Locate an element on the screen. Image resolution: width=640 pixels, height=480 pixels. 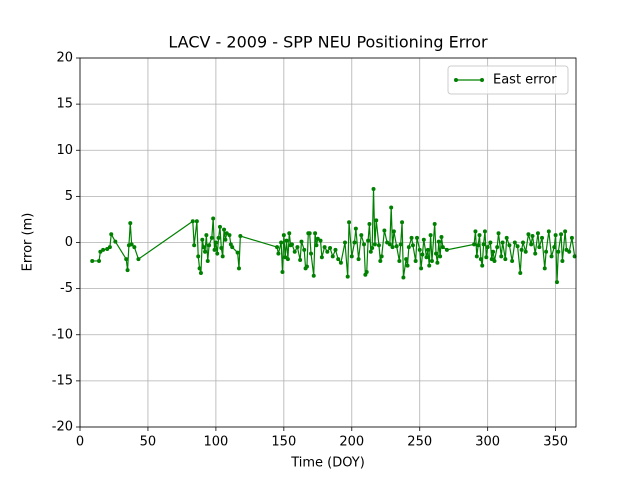
legend-marker is located at coordinates (482, 80).